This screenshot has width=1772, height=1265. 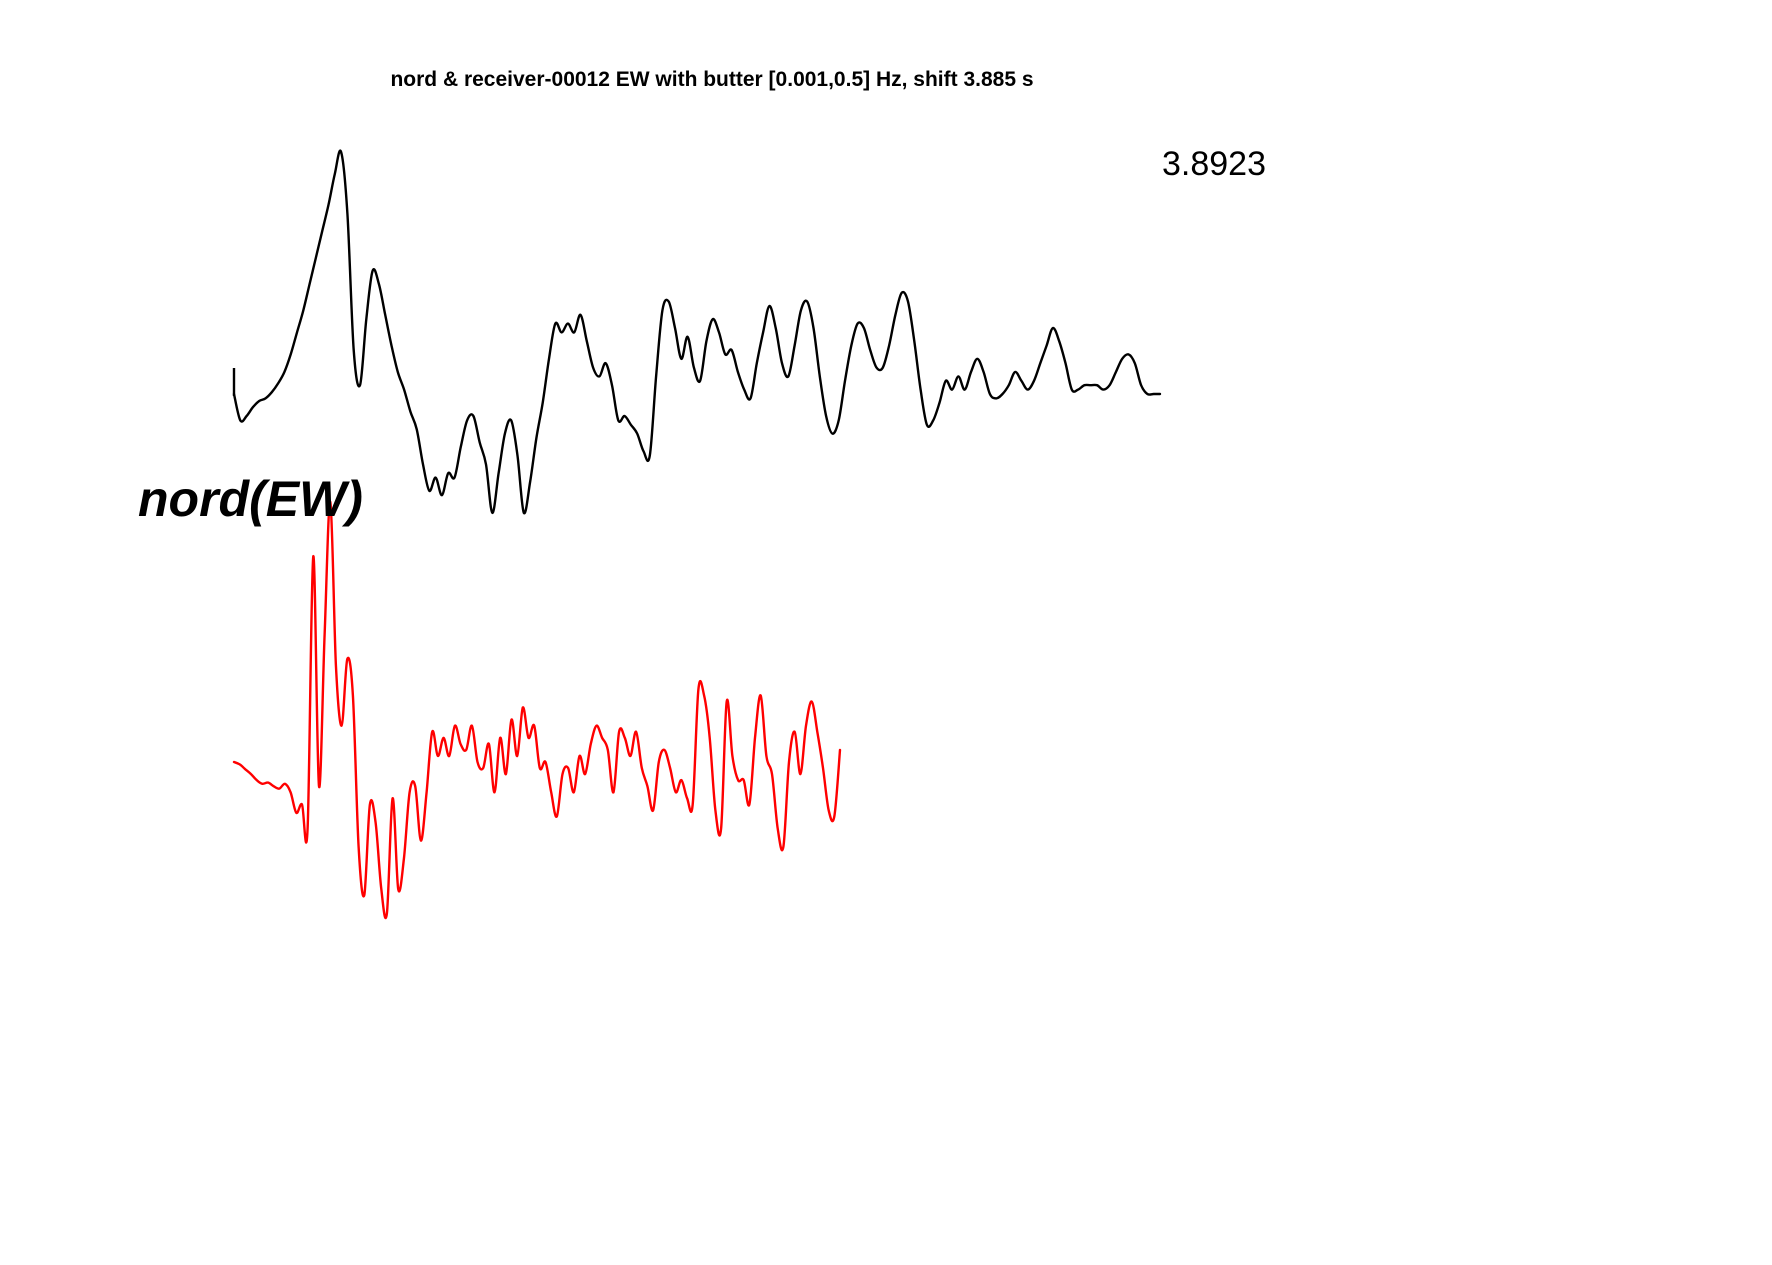 I want to click on amplitude-label: 3.8923, so click(x=1214, y=164).